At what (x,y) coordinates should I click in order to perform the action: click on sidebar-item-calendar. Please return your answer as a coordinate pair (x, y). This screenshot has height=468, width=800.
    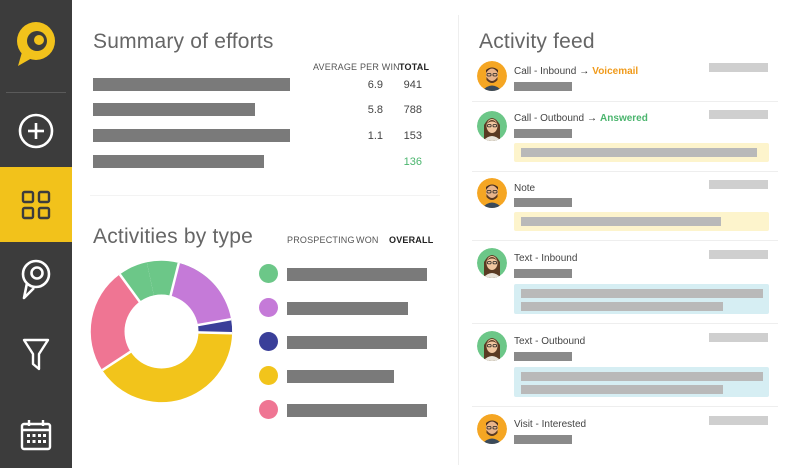
    Looking at the image, I should click on (36, 432).